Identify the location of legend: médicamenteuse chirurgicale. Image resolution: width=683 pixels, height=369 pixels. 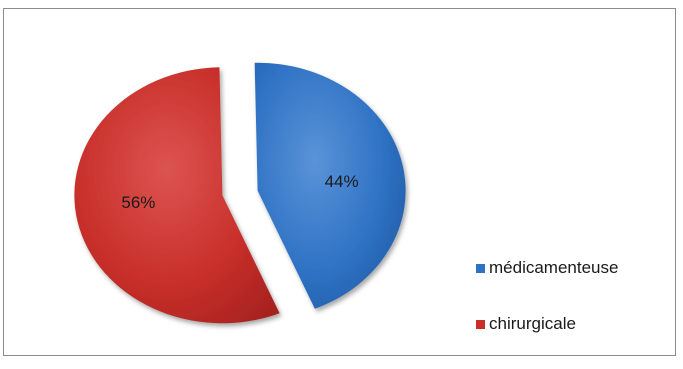
(571, 313).